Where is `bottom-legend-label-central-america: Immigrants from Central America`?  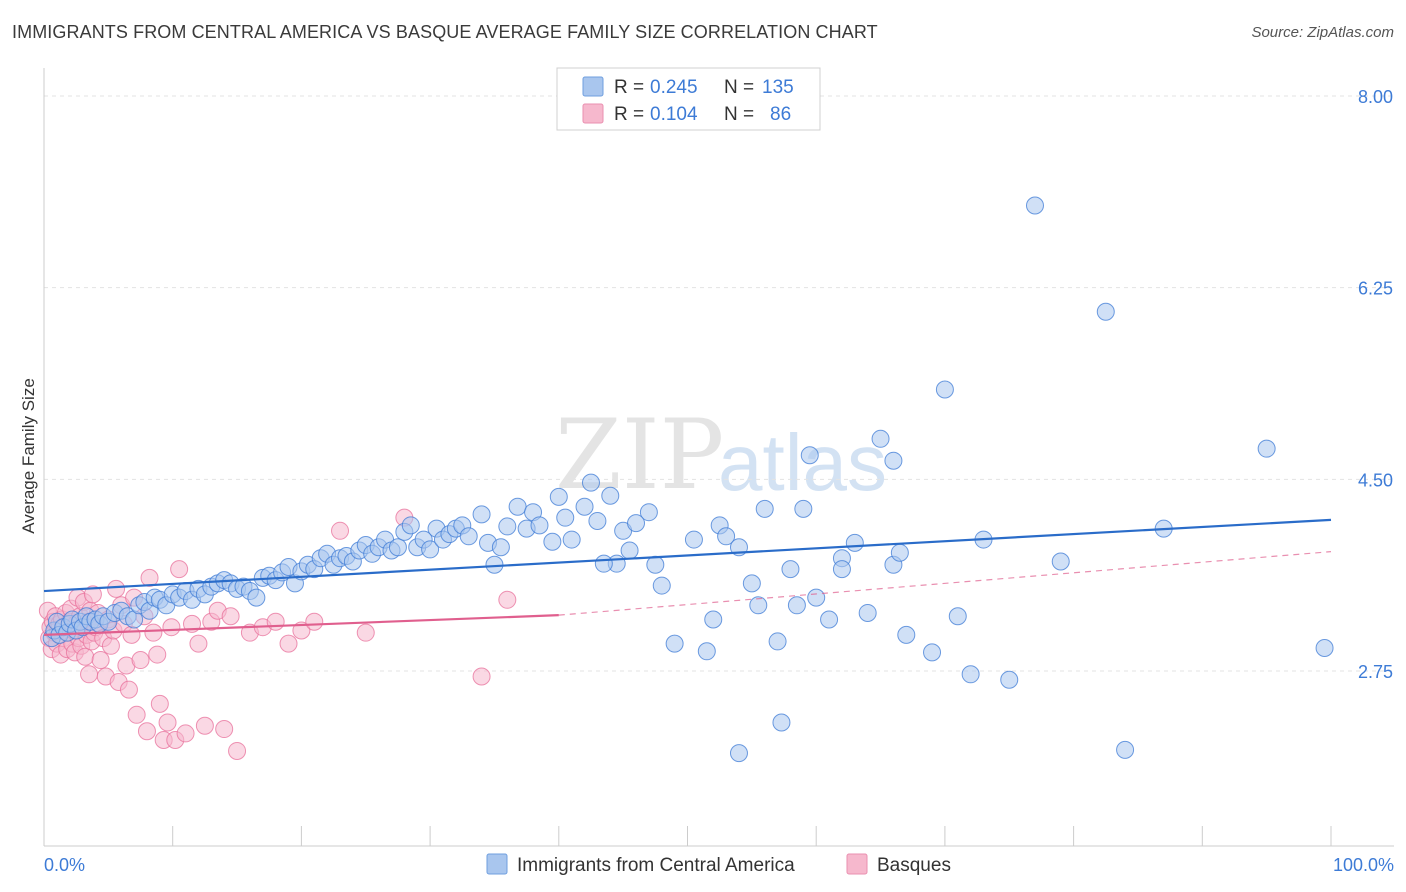 bottom-legend-label-central-america: Immigrants from Central America is located at coordinates (656, 865).